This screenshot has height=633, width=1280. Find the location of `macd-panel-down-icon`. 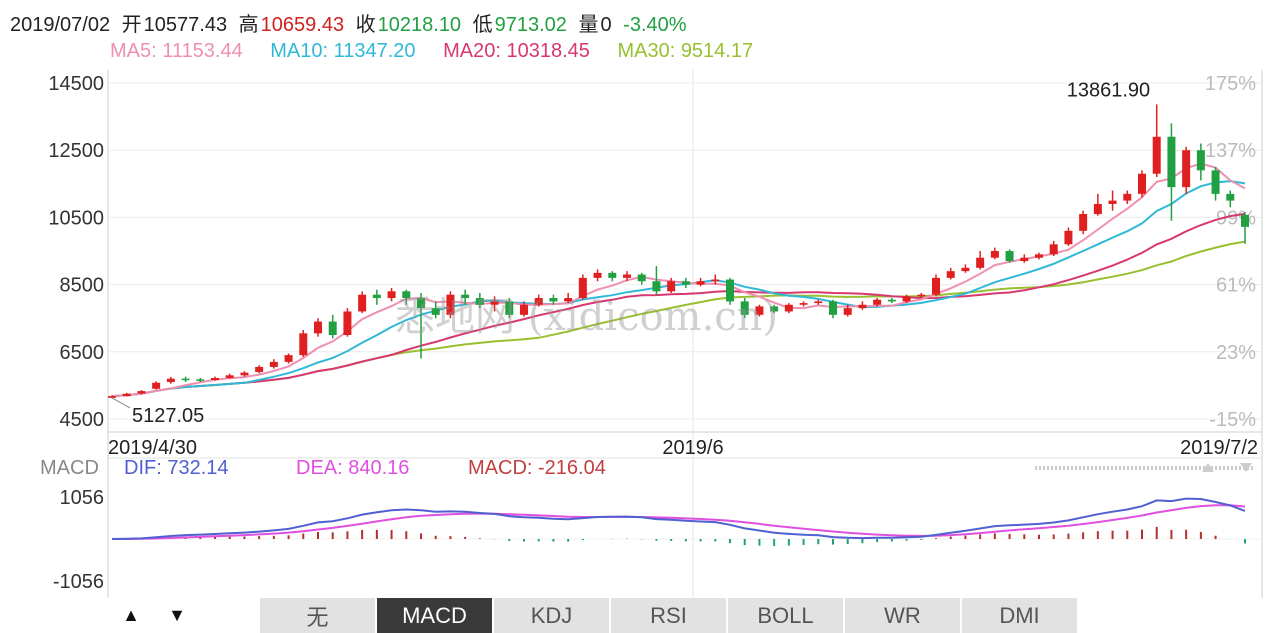

macd-panel-down-icon is located at coordinates (1246, 467).